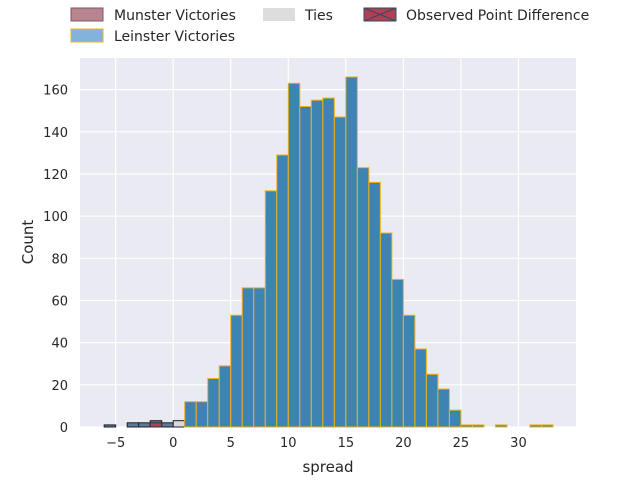  Describe the element at coordinates (174, 37) in the screenshot. I see `legend-label-leinster: Leinster Victories` at that location.